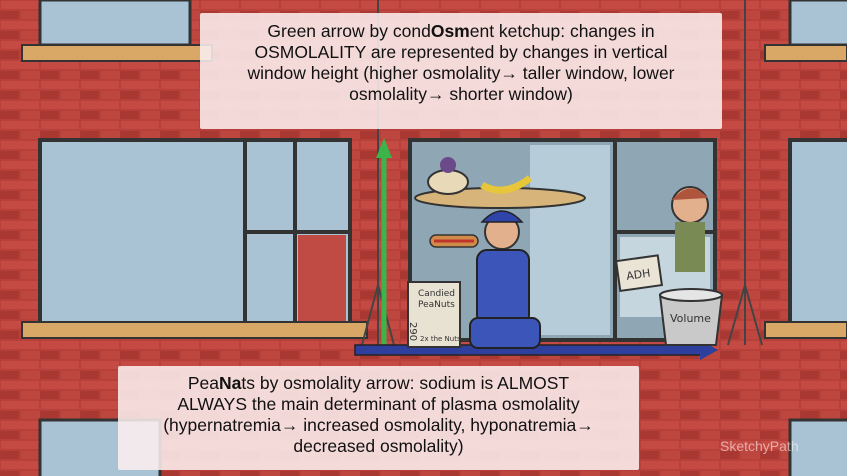 This screenshot has height=476, width=847. Describe the element at coordinates (450, 31) in the screenshot. I see `callout-top-line1-bold: Osm` at that location.